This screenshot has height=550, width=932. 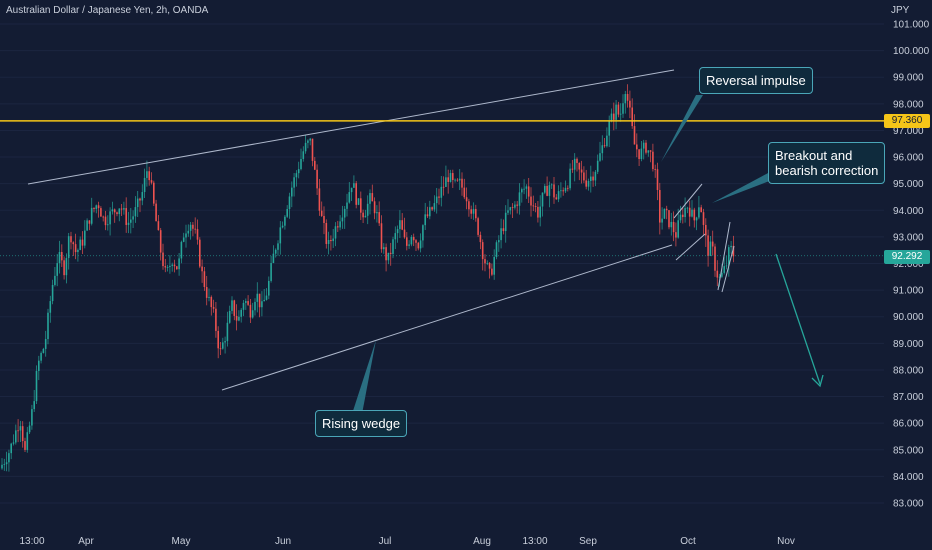 What do you see at coordinates (908, 317) in the screenshot?
I see `y-tick-label: 90.000` at bounding box center [908, 317].